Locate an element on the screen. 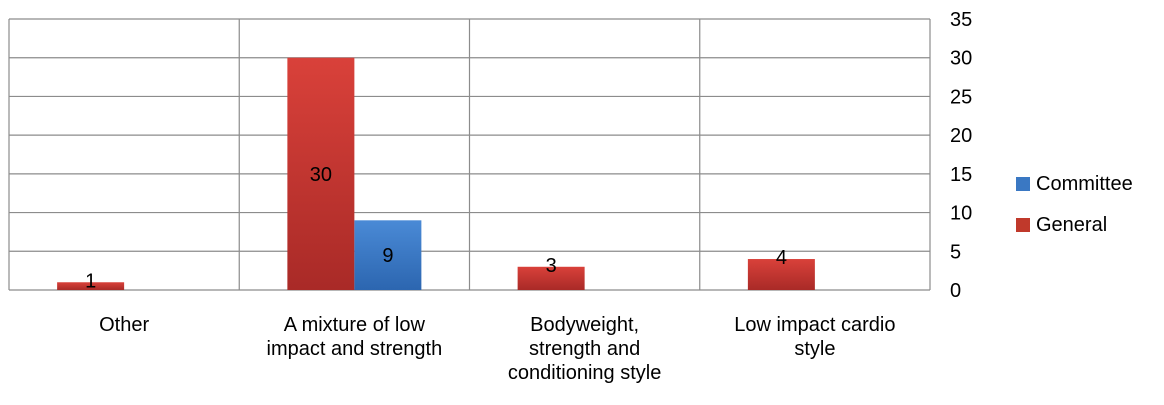 This screenshot has width=1164, height=405. data-label-general: 1 is located at coordinates (90, 281).